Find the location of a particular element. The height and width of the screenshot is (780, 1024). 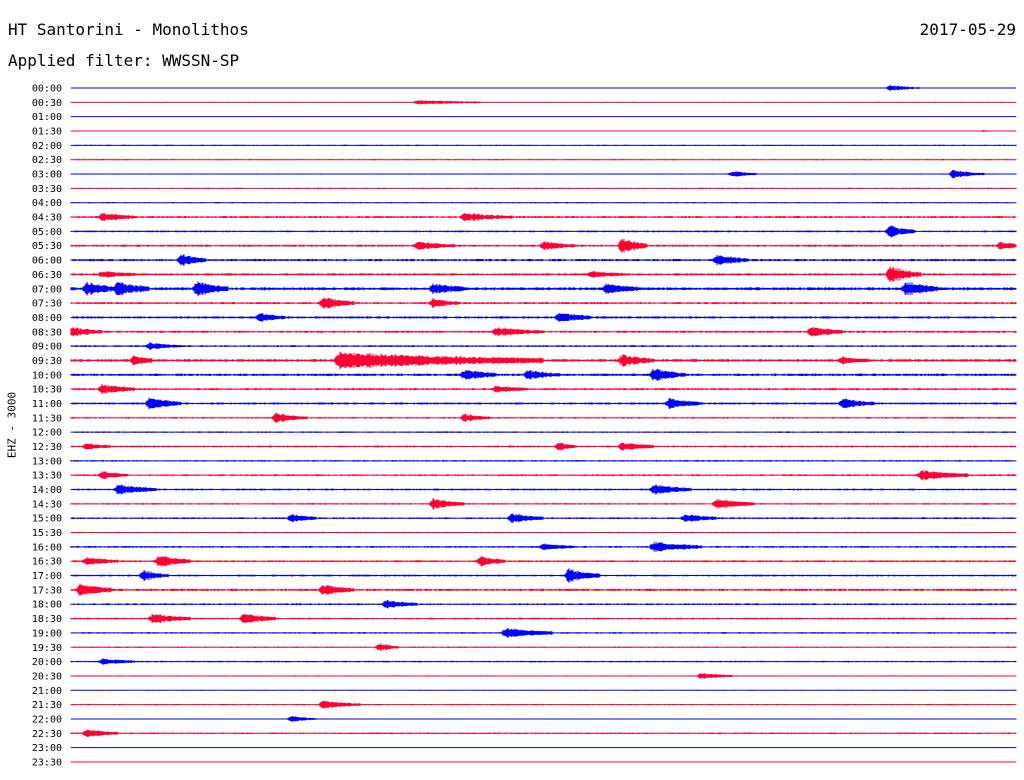

tick-label: 15:00 is located at coordinates (47, 519).